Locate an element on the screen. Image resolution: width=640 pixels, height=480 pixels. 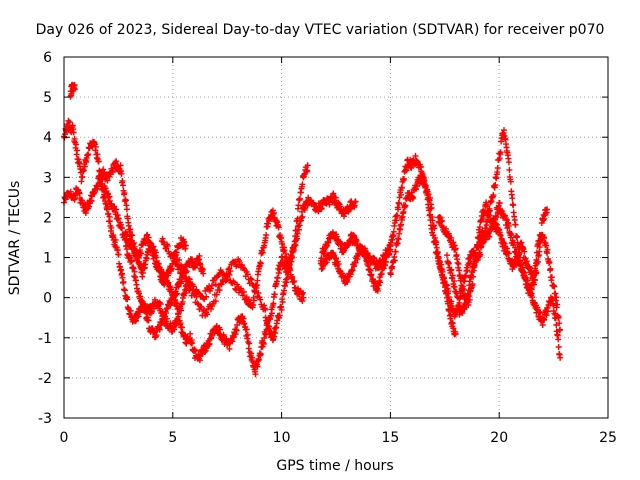
y-tick-label: 6 is located at coordinates (47, 58).